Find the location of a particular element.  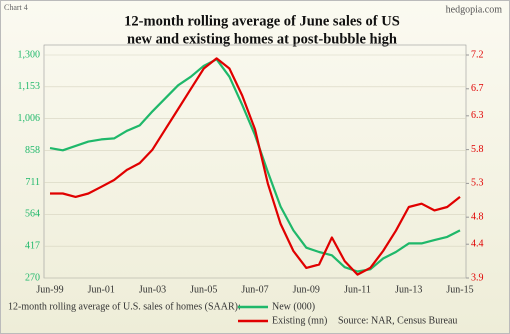

y2-tick-label: 5.3 is located at coordinates (477, 183).